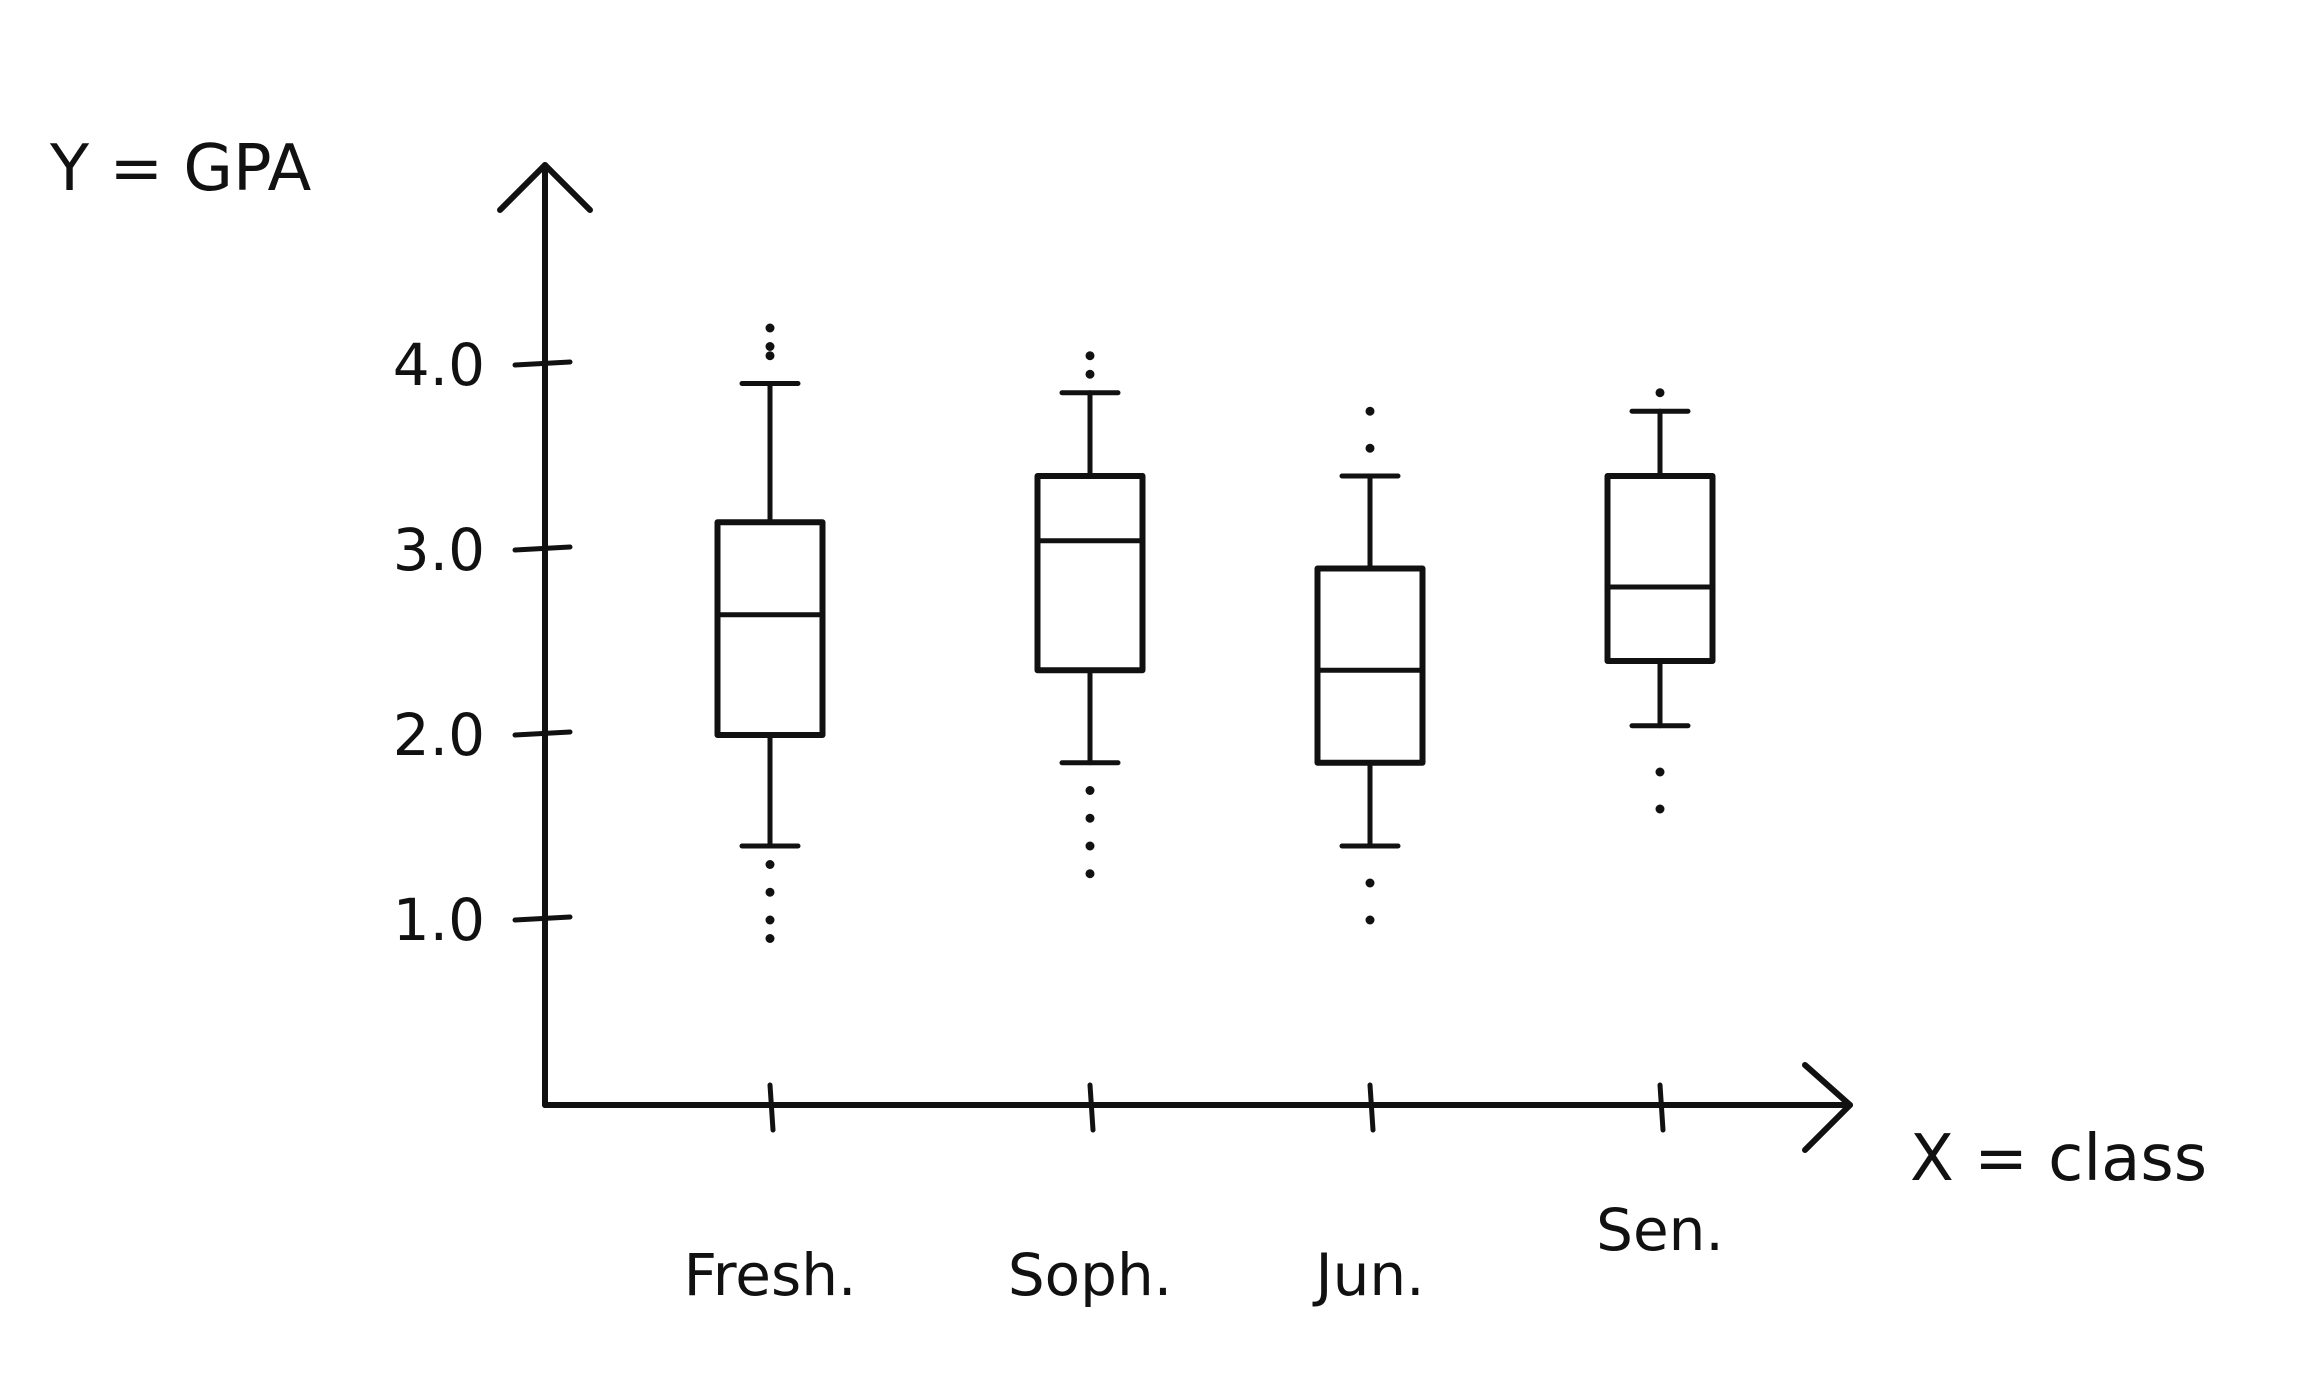  Describe the element at coordinates (439, 550) in the screenshot. I see `y-tick-label: 3.0` at that location.